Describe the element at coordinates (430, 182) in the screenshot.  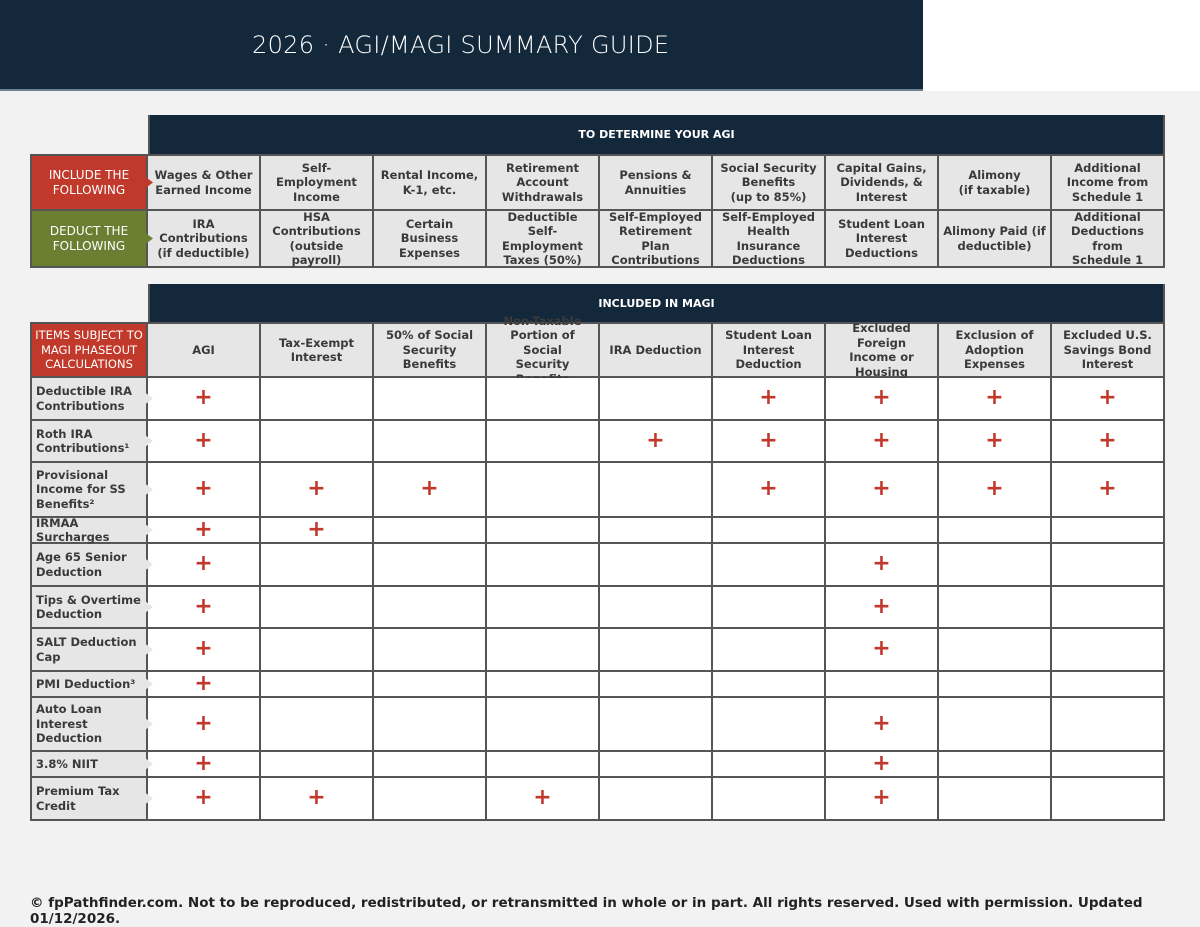
I see `include-item: Rental Income, K-1, etc.` at that location.